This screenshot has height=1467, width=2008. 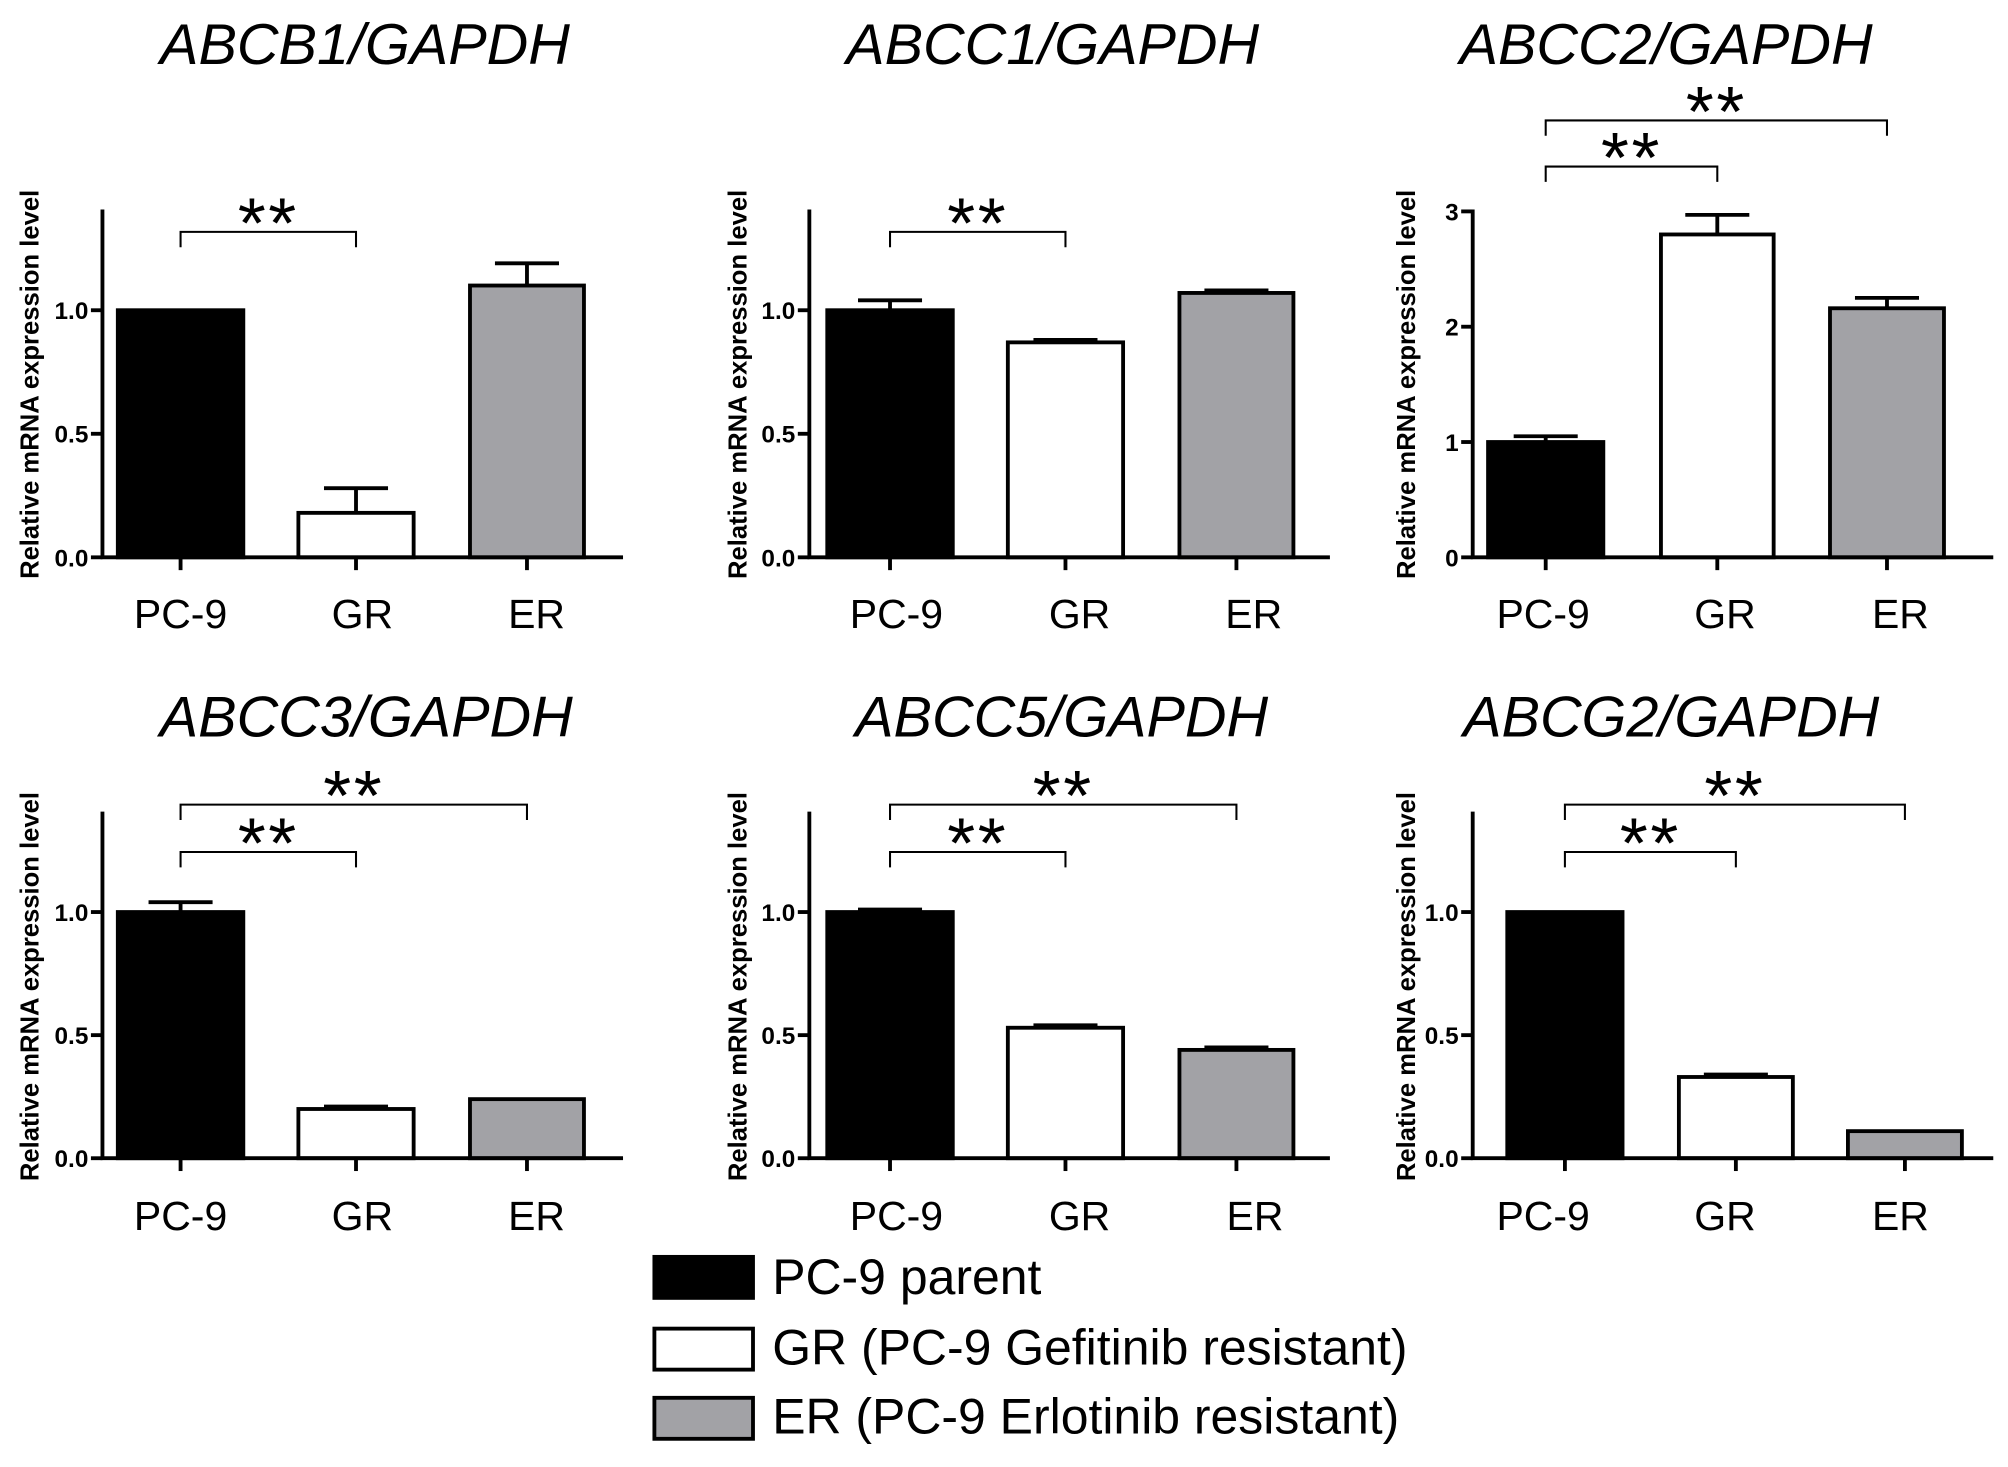 I want to click on significance-label-abcb1-gapdh-0: **, so click(x=268, y=223).